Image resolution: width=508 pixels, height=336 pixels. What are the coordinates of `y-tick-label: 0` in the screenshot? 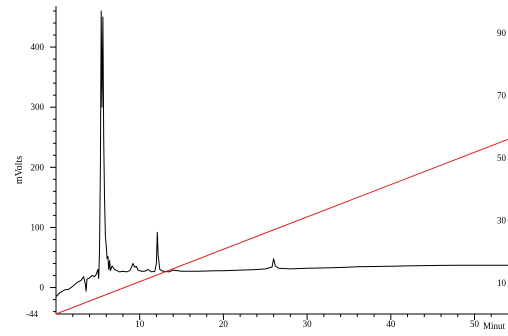 It's located at (42, 288).